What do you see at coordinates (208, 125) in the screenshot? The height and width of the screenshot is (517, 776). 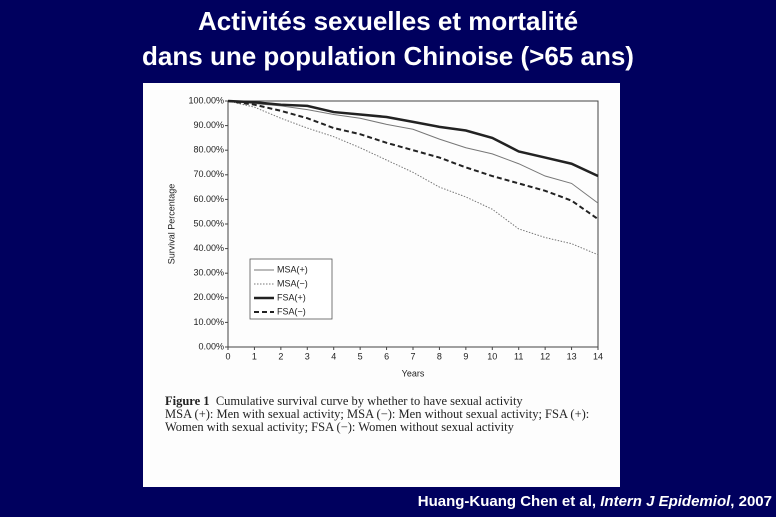 I see `y-tick-label: 90.00%` at bounding box center [208, 125].